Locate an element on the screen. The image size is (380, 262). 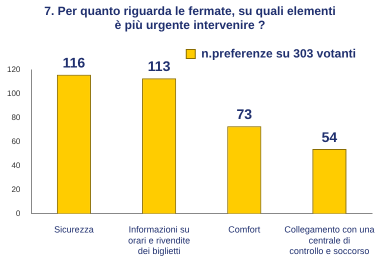
y-tick-label: 20 is located at coordinates (16, 189).